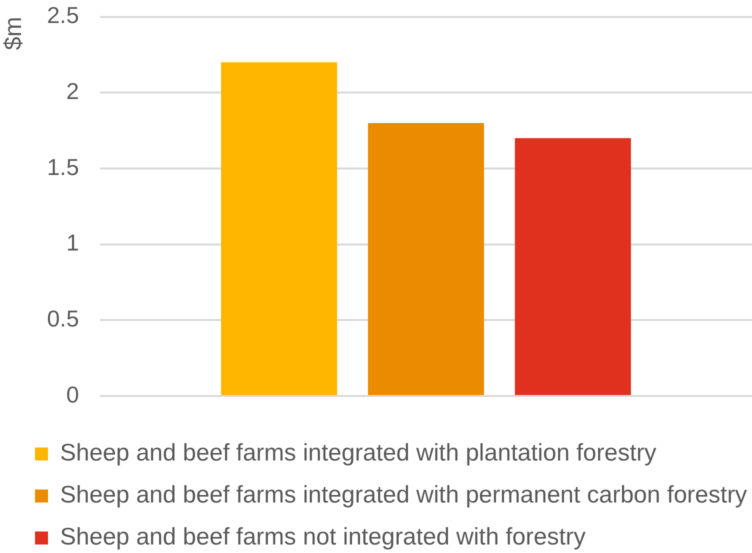 The width and height of the screenshot is (752, 553). What do you see at coordinates (72, 394) in the screenshot?
I see `y-tick-label: 0` at bounding box center [72, 394].